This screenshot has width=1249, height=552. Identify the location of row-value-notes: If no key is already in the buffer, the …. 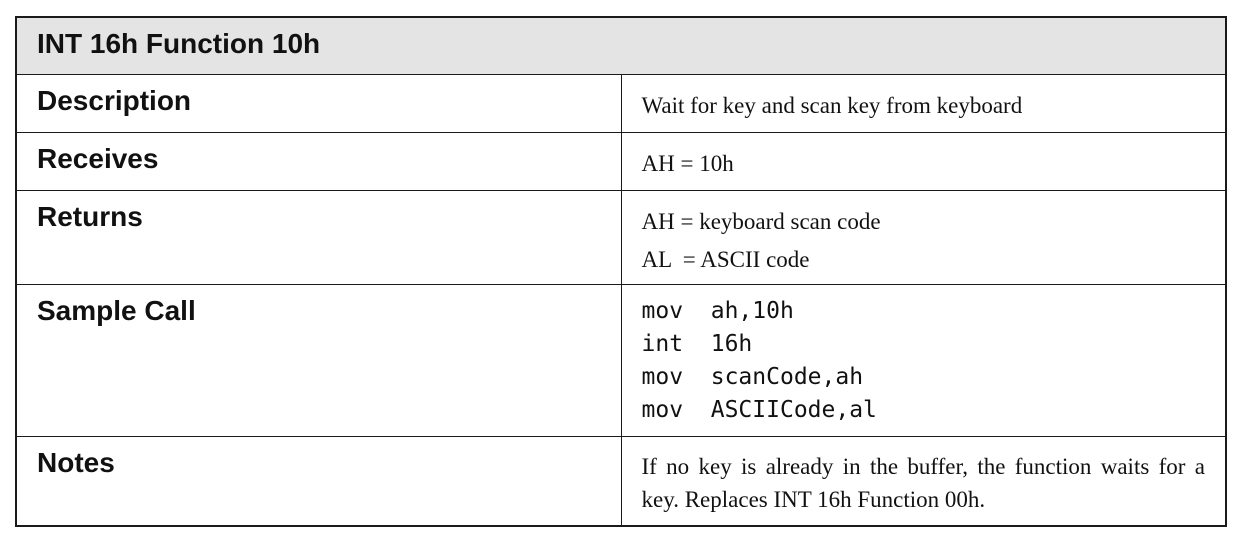
(923, 481).